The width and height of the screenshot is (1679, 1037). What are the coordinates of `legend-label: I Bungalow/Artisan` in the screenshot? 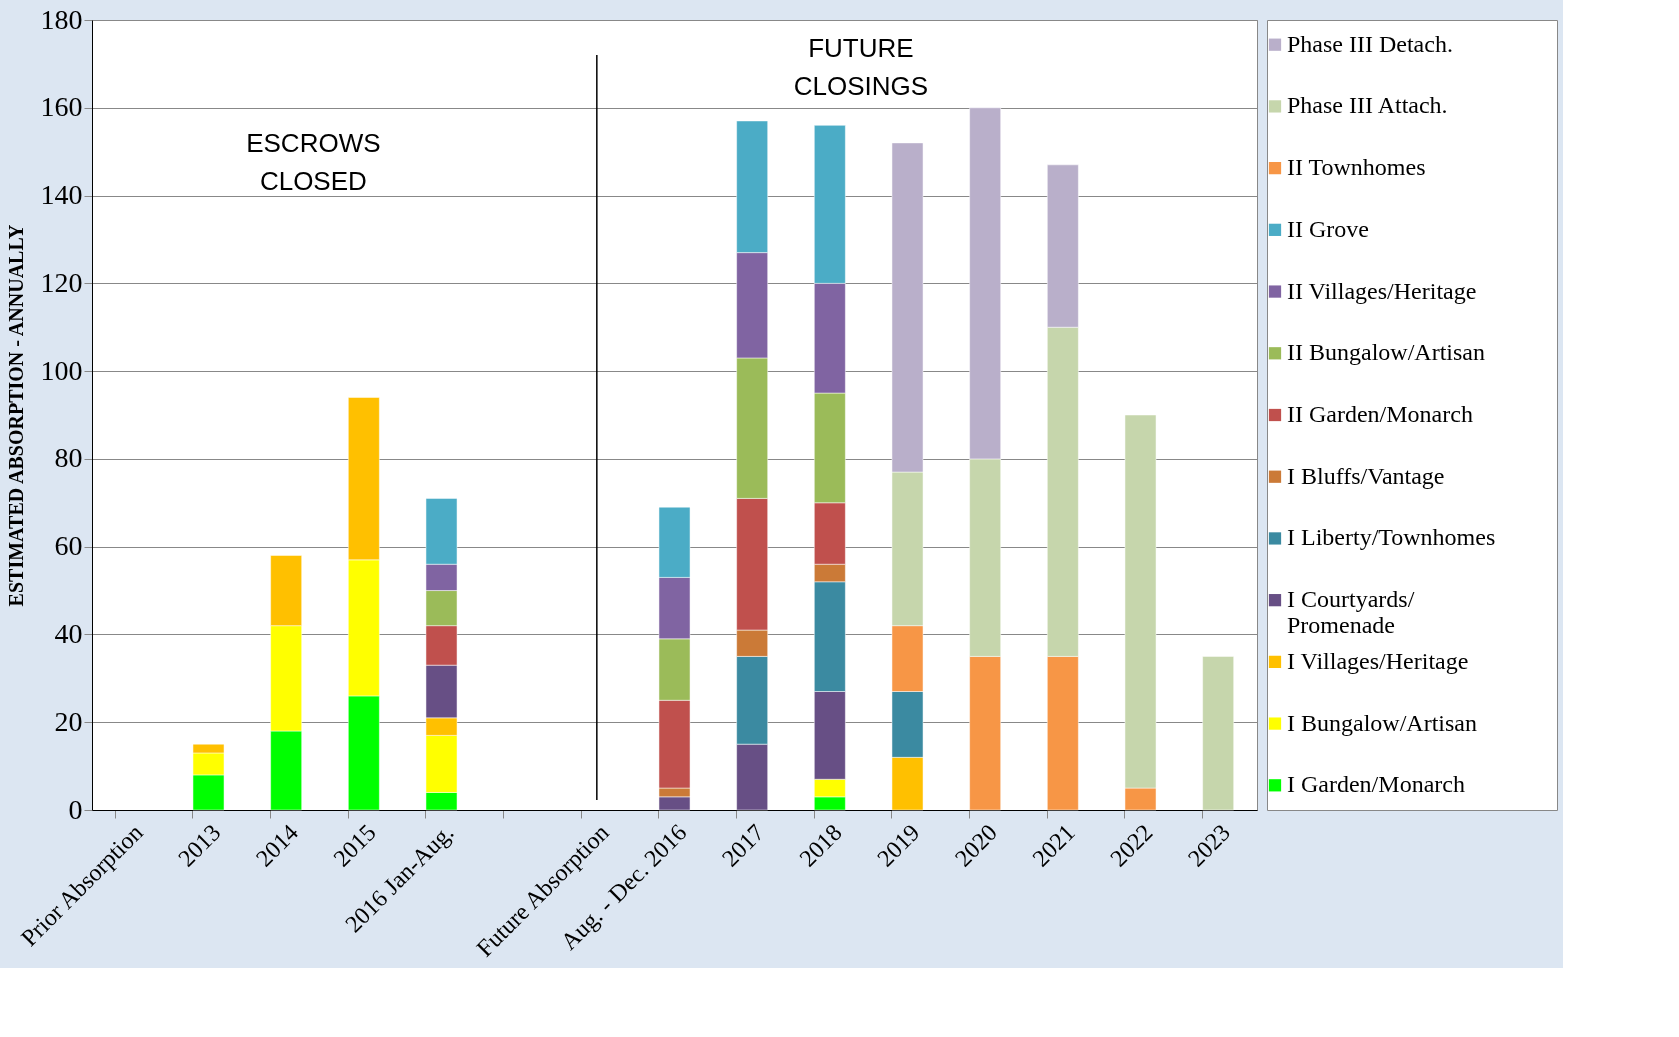 It's located at (1382, 722).